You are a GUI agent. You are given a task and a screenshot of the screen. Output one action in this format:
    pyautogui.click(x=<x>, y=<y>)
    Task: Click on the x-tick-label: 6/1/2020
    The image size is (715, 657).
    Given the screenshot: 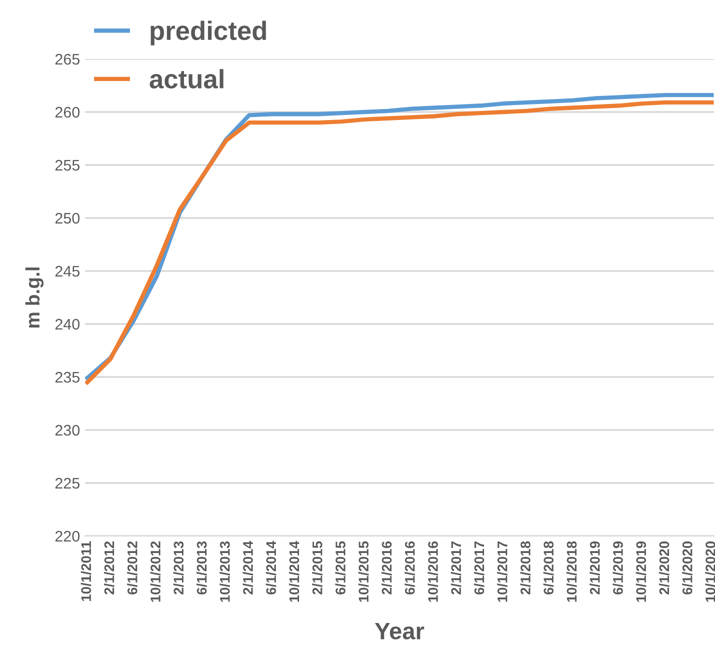 What is the action you would take?
    pyautogui.click(x=687, y=567)
    